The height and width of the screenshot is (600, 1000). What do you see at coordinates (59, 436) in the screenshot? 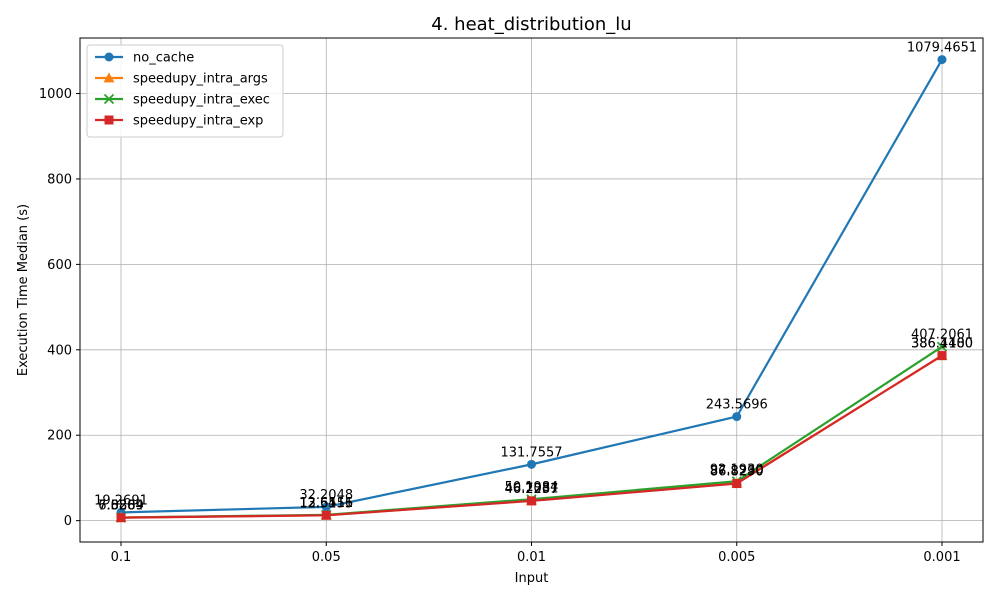
I see `y-tick-label: 200` at bounding box center [59, 436].